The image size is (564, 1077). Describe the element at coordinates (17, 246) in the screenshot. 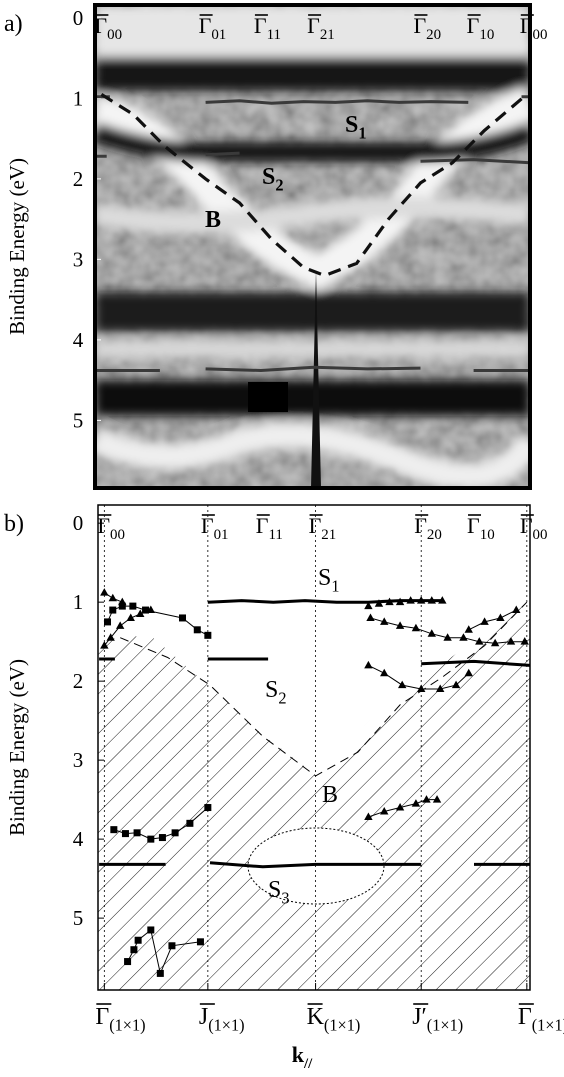

I see `y-axis-title: Binding Energy (eV)` at that location.